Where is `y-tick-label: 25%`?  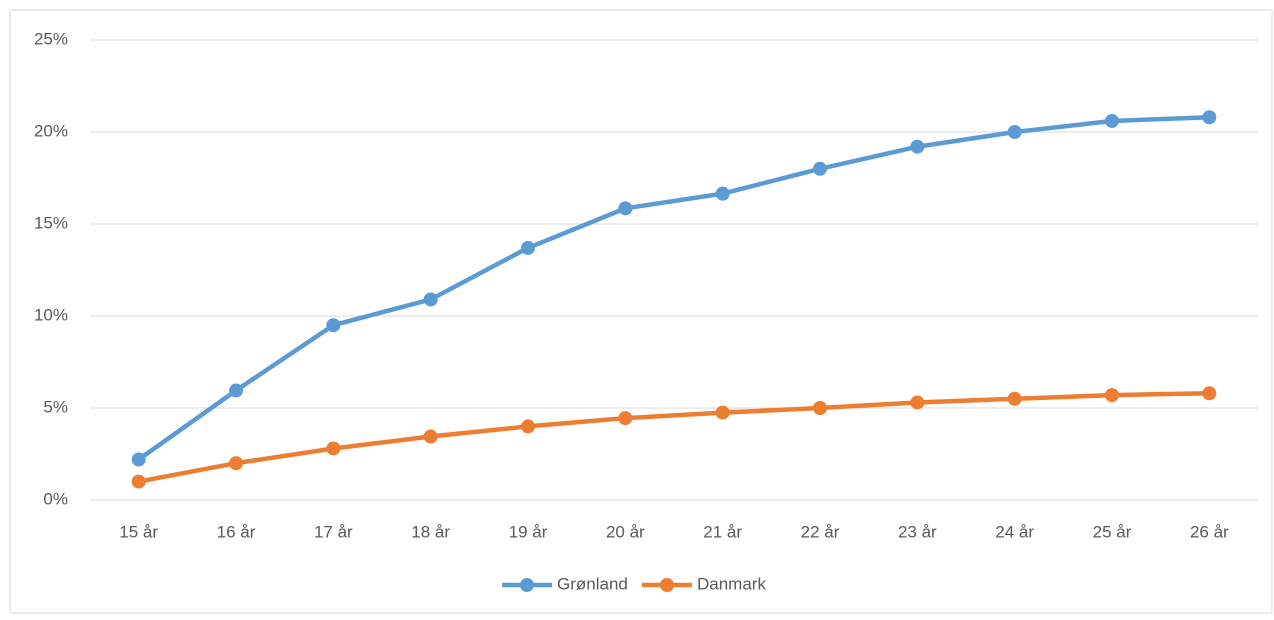
y-tick-label: 25% is located at coordinates (51, 38).